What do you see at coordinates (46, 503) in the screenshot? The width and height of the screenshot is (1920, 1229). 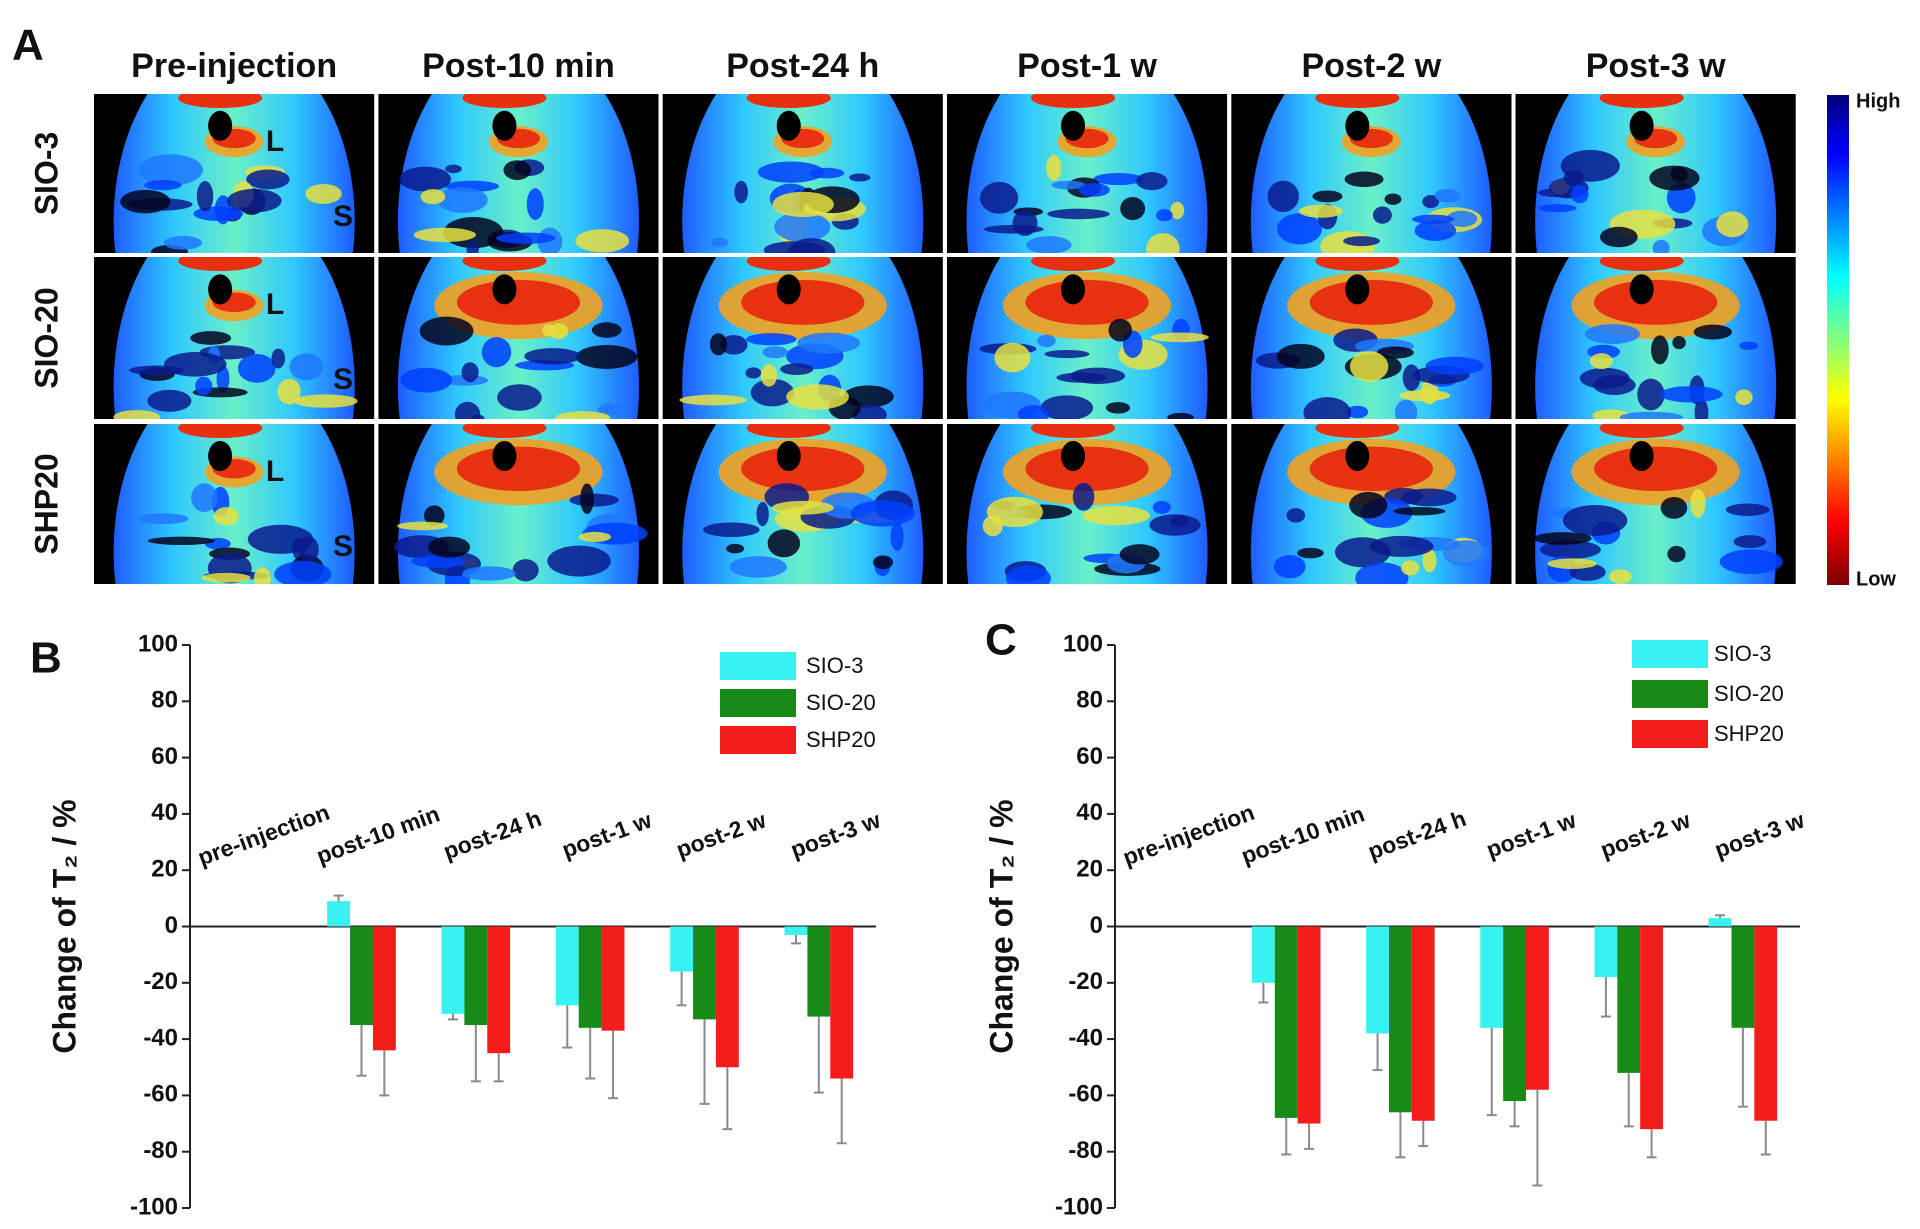 I see `row-label: SHP20` at bounding box center [46, 503].